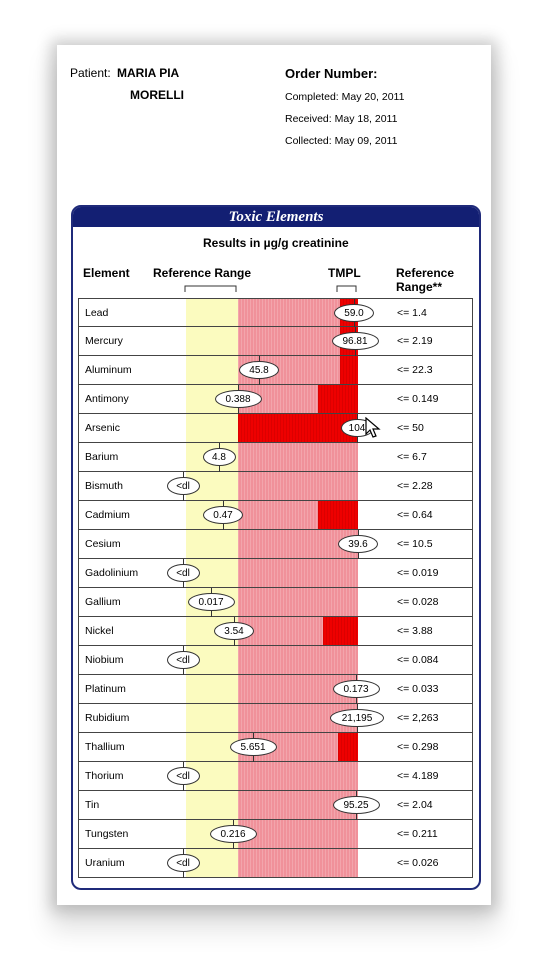 The height and width of the screenshot is (963, 549). What do you see at coordinates (104, 341) in the screenshot?
I see `element-name: Mercury` at bounding box center [104, 341].